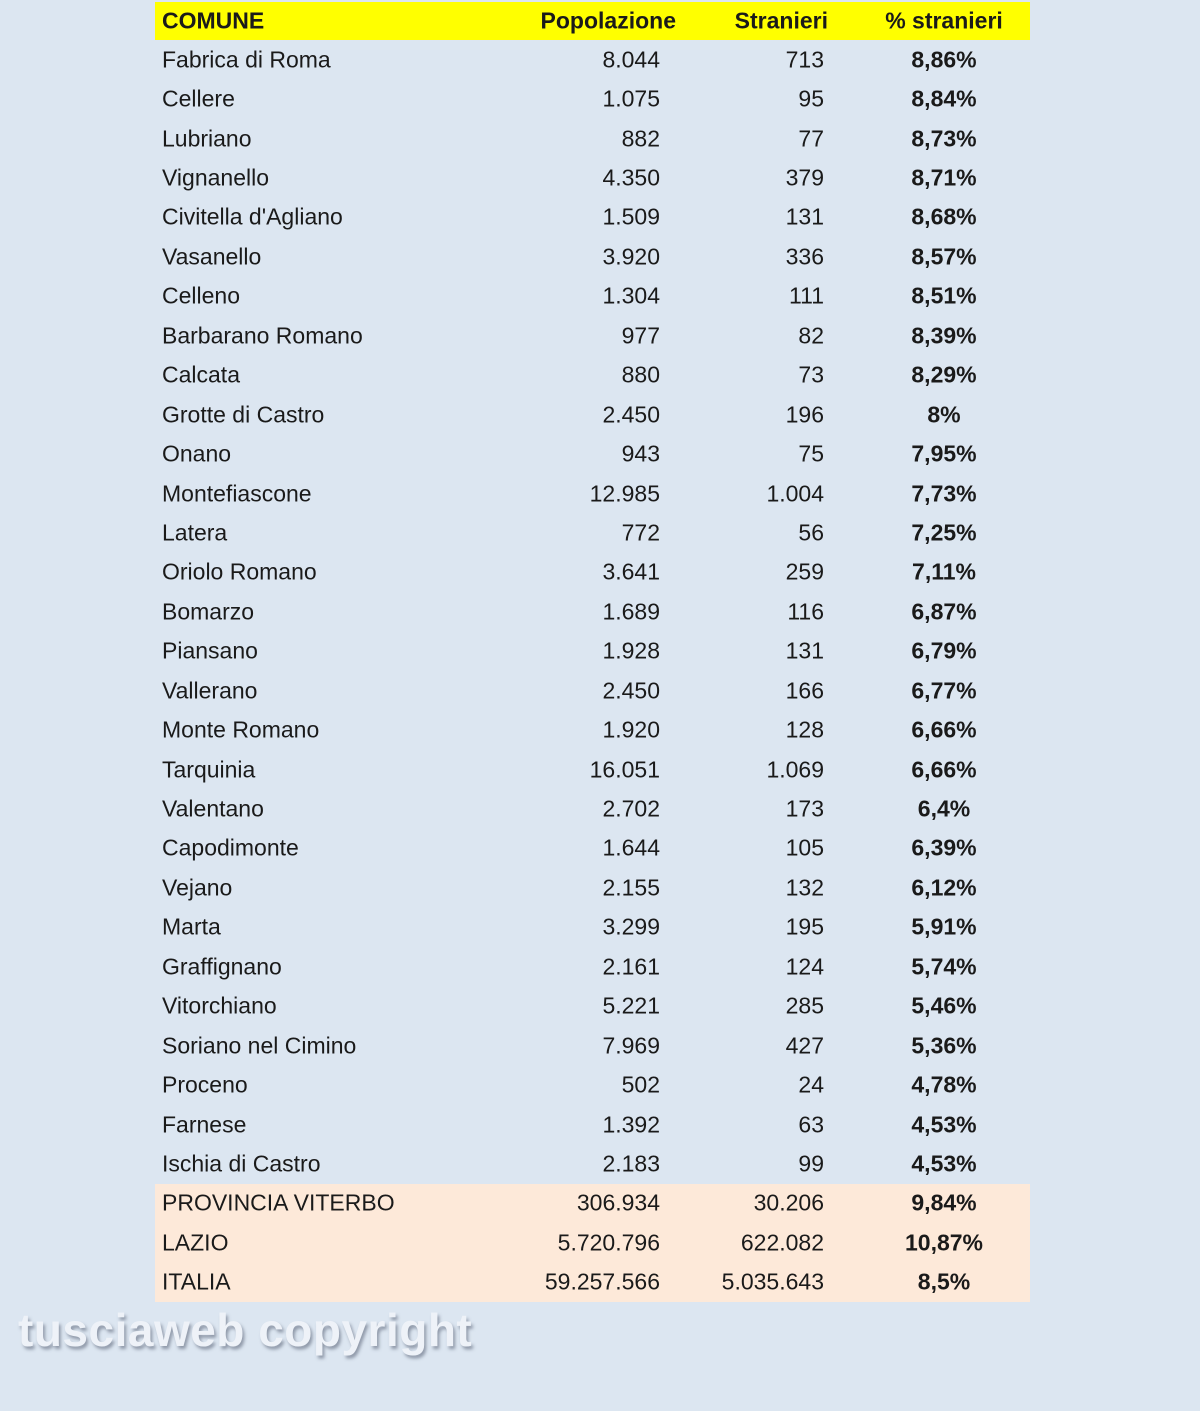  Describe the element at coordinates (569, 1124) in the screenshot. I see `table-row: Farnese 1.392 63 4,53%` at that location.